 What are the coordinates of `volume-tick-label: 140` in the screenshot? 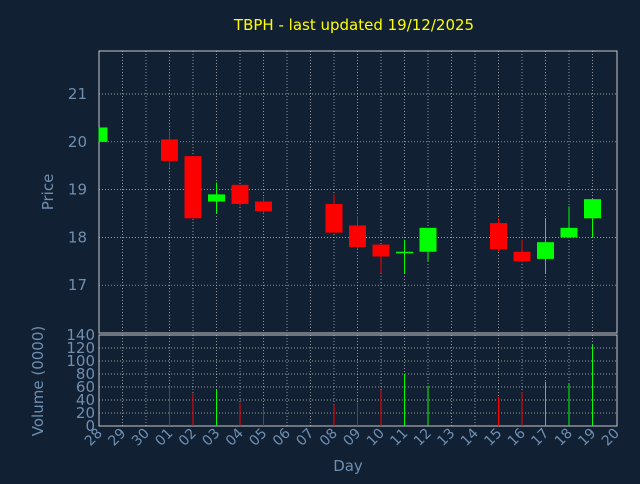 It's located at (80, 335).